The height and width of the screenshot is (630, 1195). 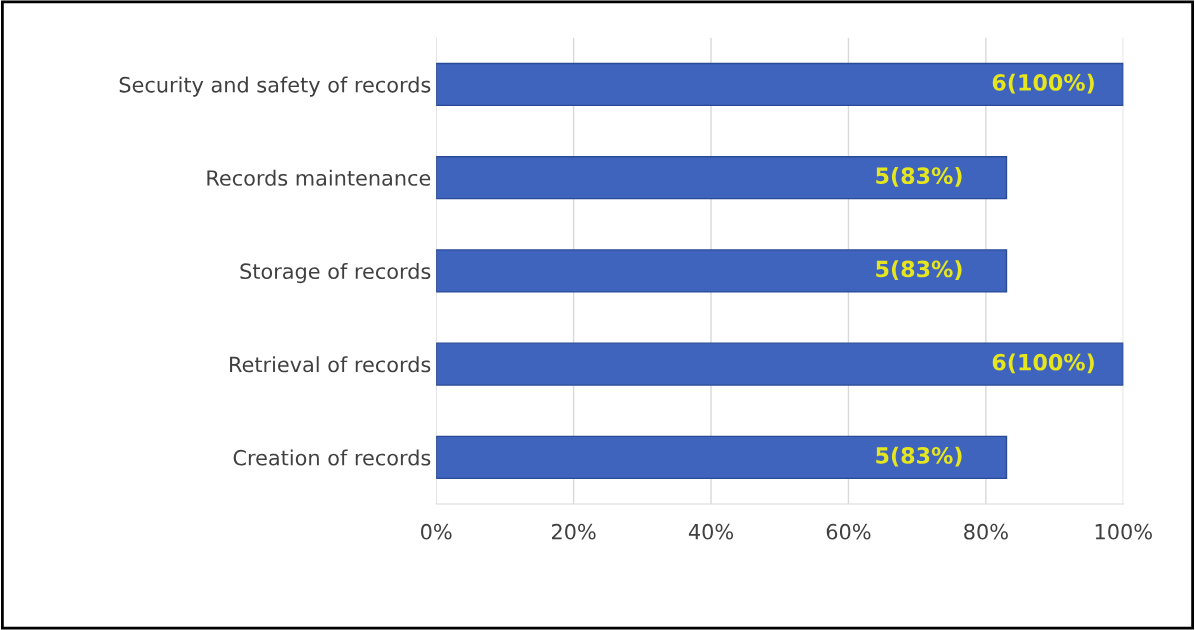 What do you see at coordinates (436, 531) in the screenshot?
I see `x-tick-label: 0%` at bounding box center [436, 531].